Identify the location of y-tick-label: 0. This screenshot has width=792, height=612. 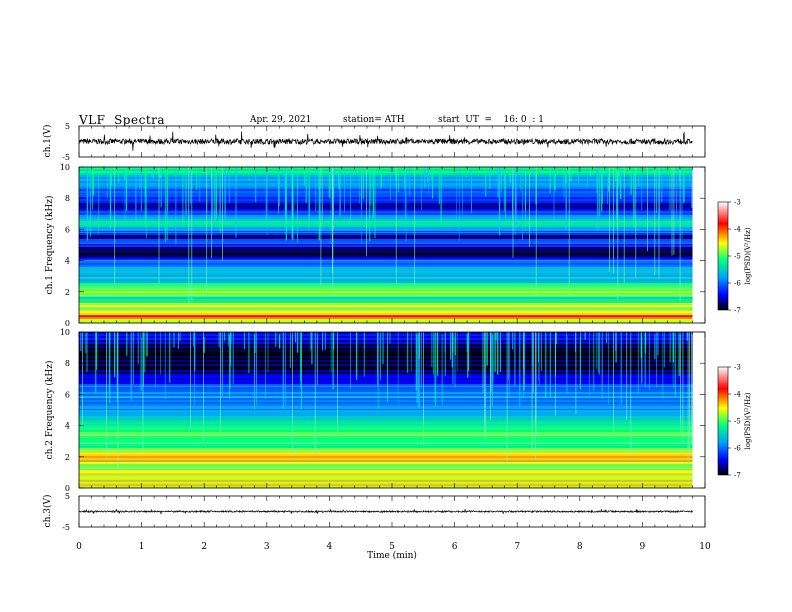
(67, 323).